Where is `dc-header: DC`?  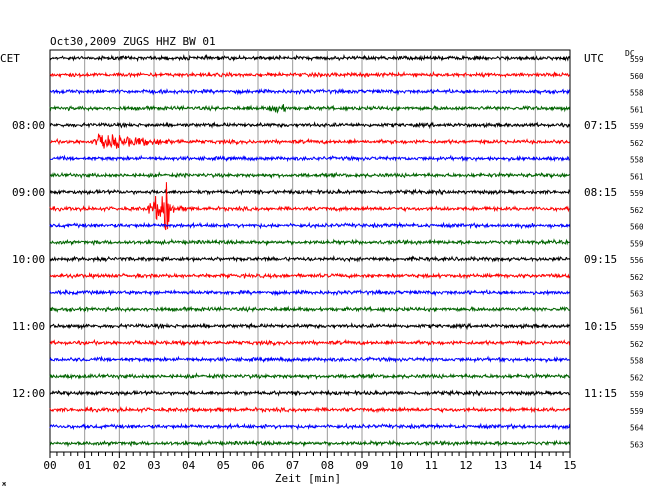 dc-header: DC is located at coordinates (630, 53).